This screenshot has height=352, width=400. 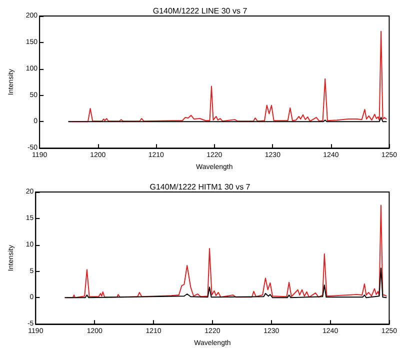 I want to click on chart-title: G140M/1222 LINE 30 vs 7, so click(x=200, y=11).